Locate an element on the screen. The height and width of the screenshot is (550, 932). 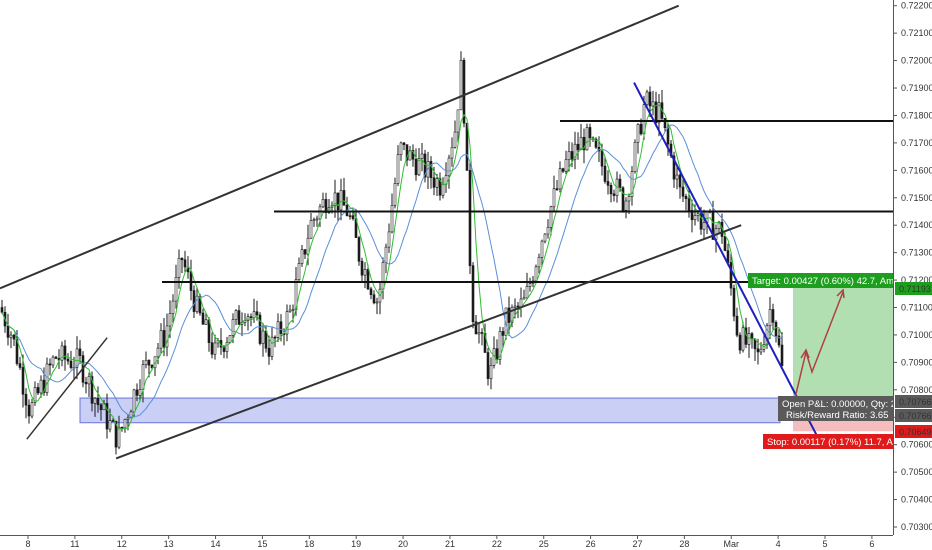
y-tick-label: 0.71900 is located at coordinates (916, 88).